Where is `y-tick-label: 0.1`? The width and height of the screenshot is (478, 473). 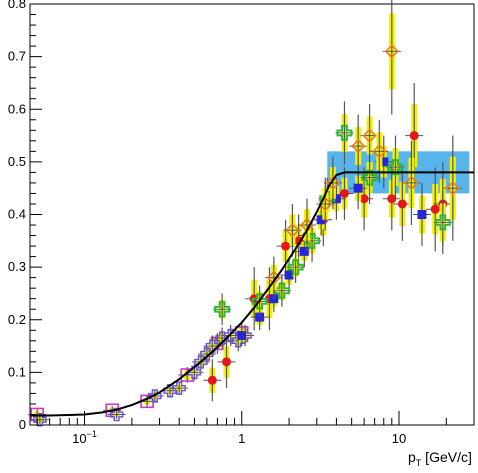 y-tick-label: 0.1 is located at coordinates (17, 371).